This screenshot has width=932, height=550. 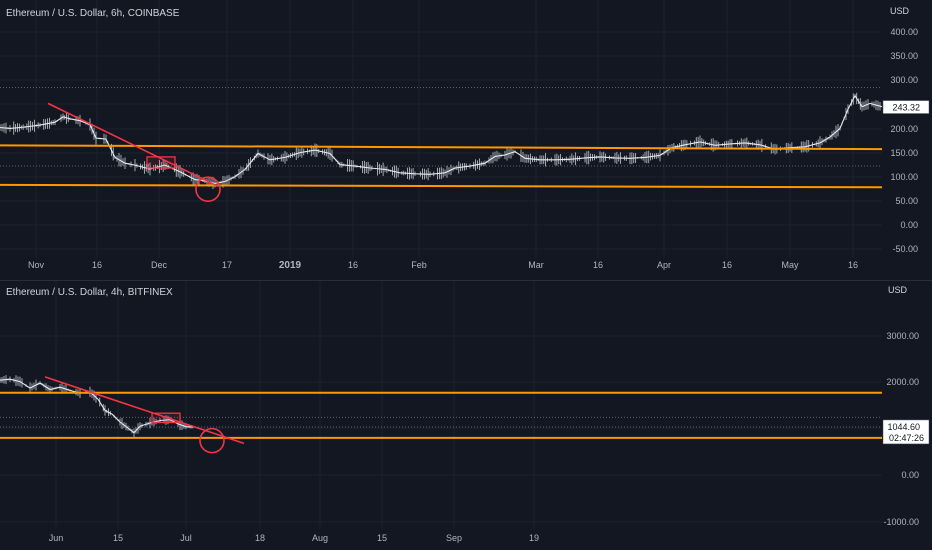 What do you see at coordinates (294, 538) in the screenshot?
I see `time-axis: Jun 15 Jul 18 Aug 15 Sep 19` at bounding box center [294, 538].